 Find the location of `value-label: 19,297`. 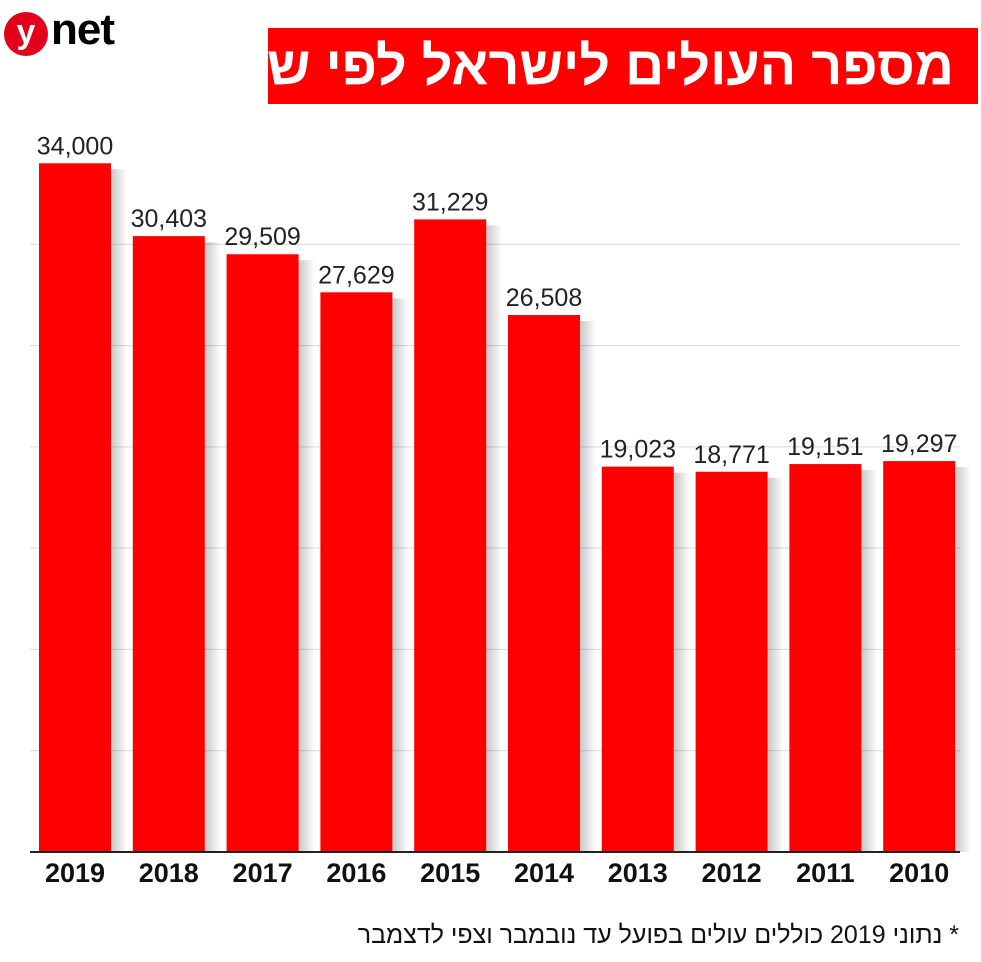

value-label: 19,297 is located at coordinates (919, 444).